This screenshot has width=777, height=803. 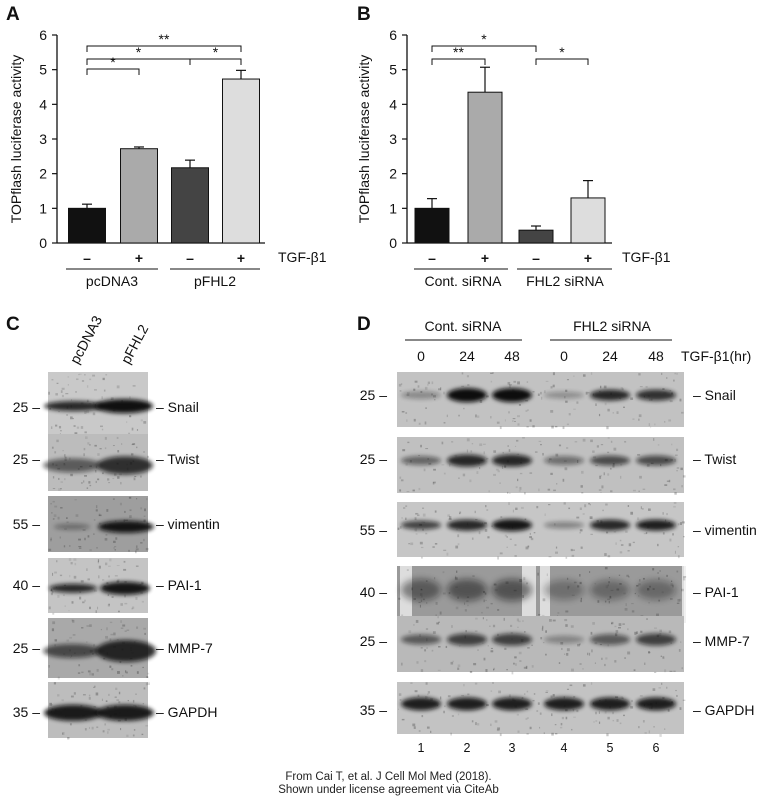 I want to click on significance-label: *, so click(x=216, y=52).